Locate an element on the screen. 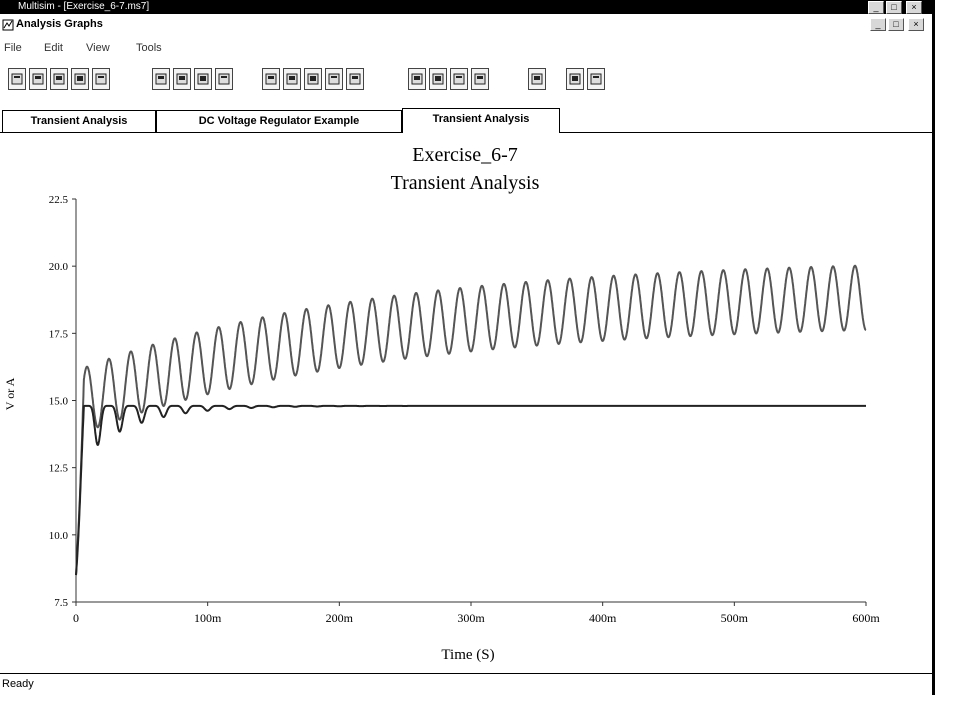  x-tick-label: 0 is located at coordinates (76, 618).